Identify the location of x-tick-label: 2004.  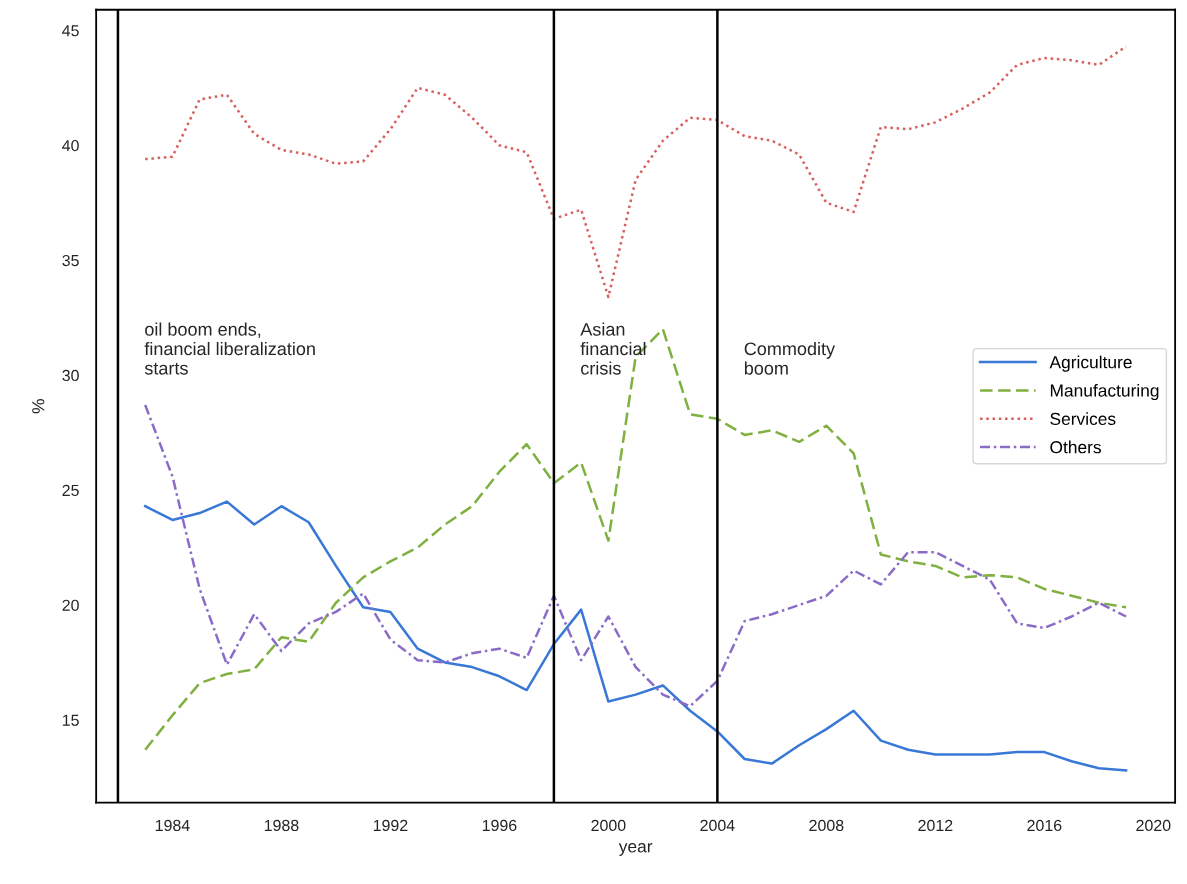
(717, 825).